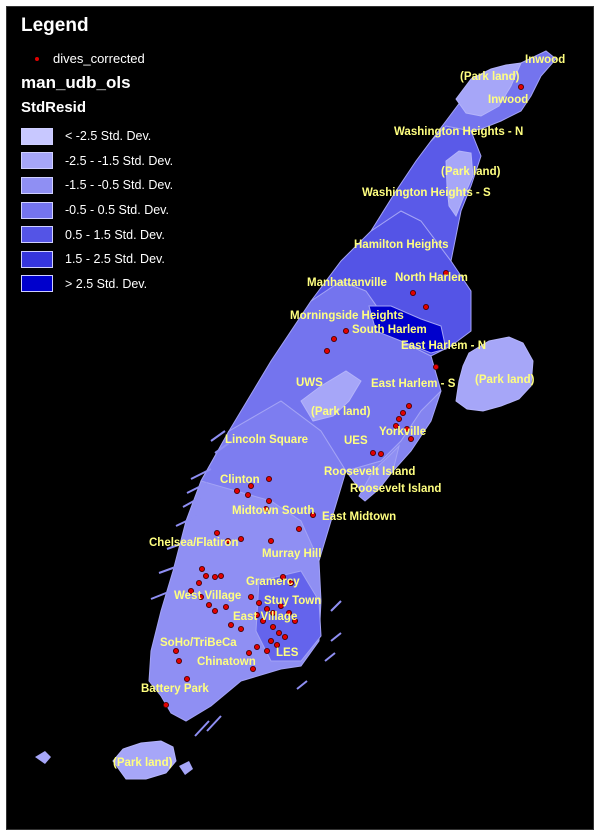  I want to click on legend-class-row: 1.5 - 2.5 Std. Dev., so click(97, 259).